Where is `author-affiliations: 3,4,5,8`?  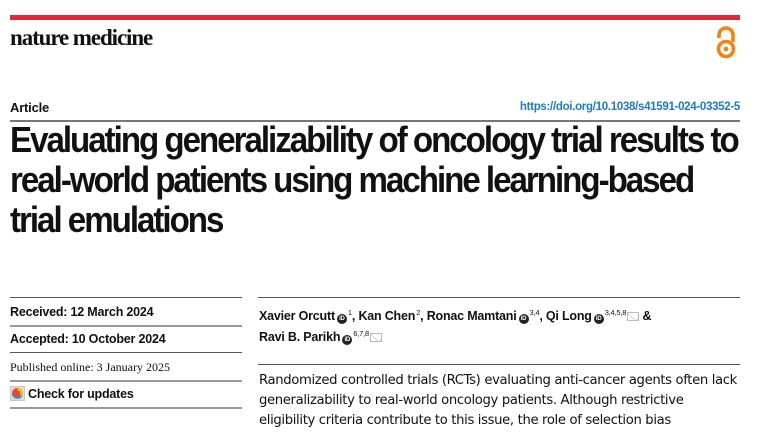 author-affiliations: 3,4,5,8 is located at coordinates (615, 312).